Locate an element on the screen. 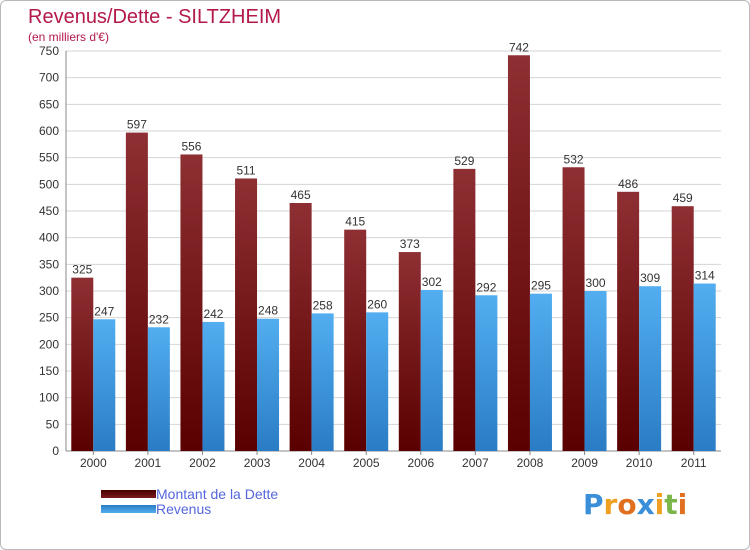  data-label-revenus: 248 is located at coordinates (268, 311).